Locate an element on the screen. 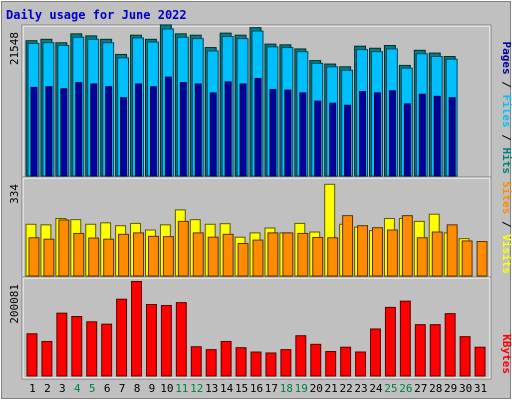 This screenshot has height=405, width=512. day-label: 8 is located at coordinates (137, 388).